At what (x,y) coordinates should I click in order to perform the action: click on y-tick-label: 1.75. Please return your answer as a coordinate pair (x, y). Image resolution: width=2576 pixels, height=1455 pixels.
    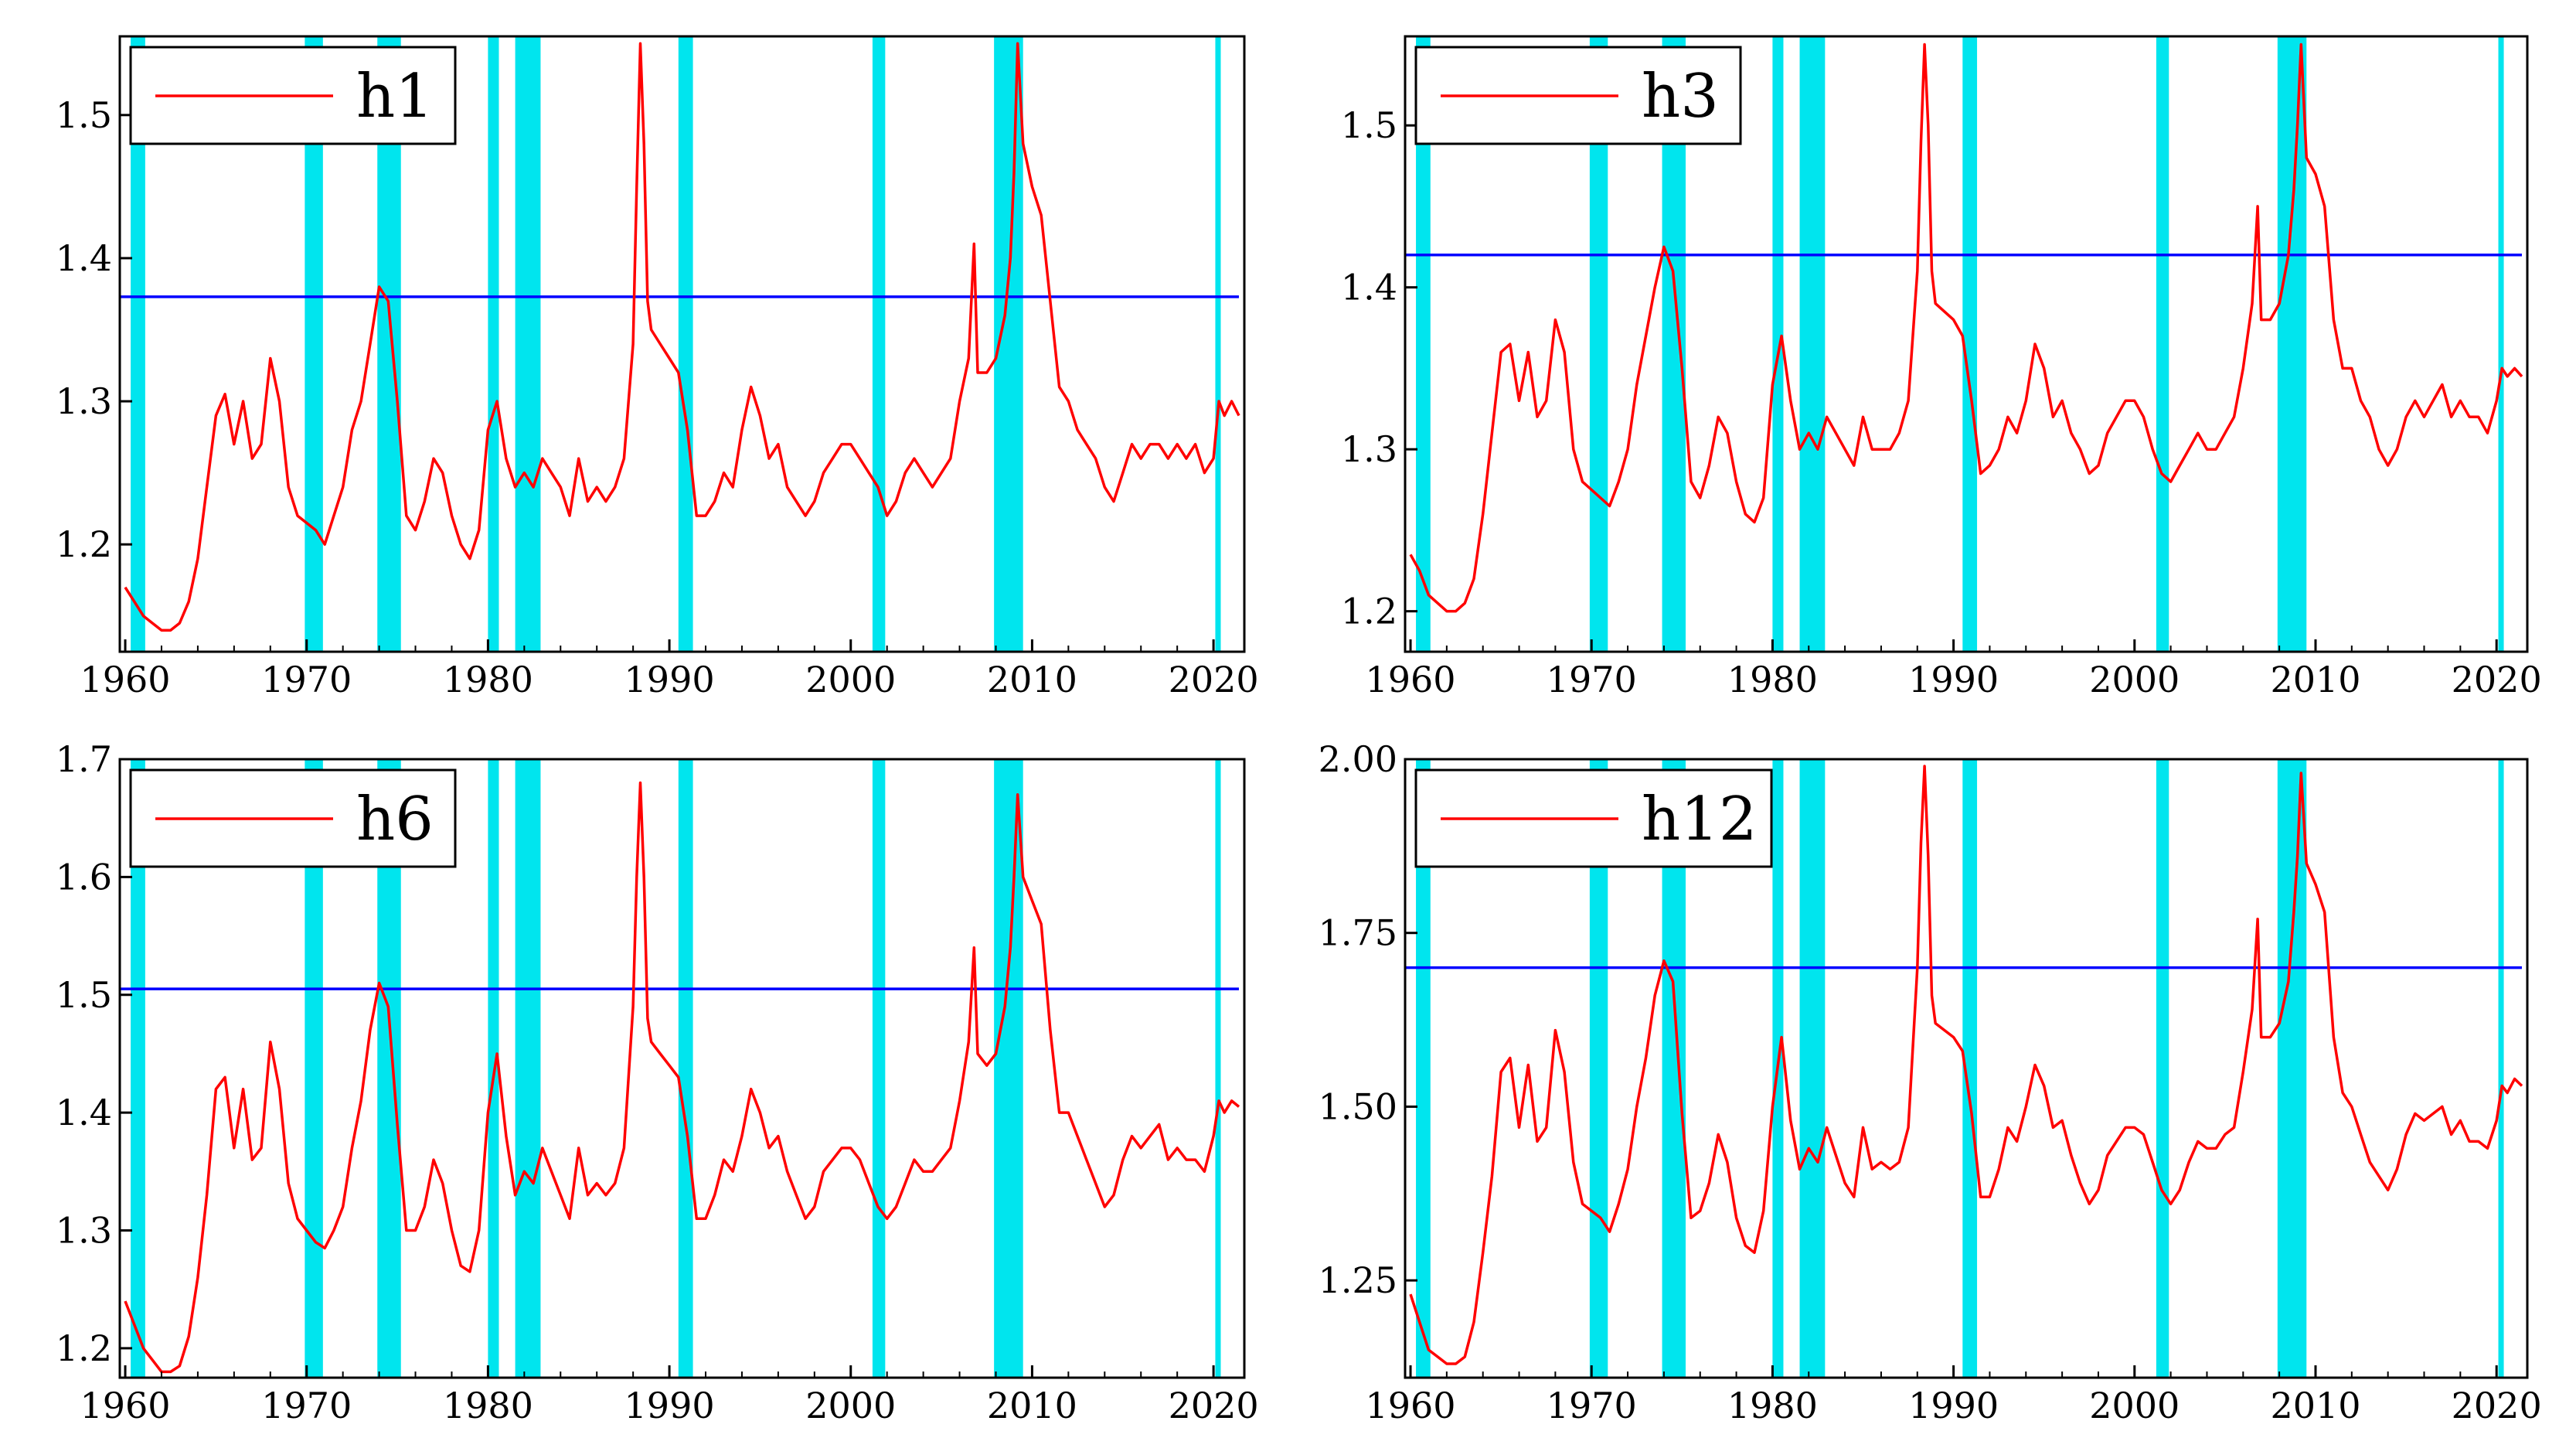
    Looking at the image, I should click on (1358, 933).